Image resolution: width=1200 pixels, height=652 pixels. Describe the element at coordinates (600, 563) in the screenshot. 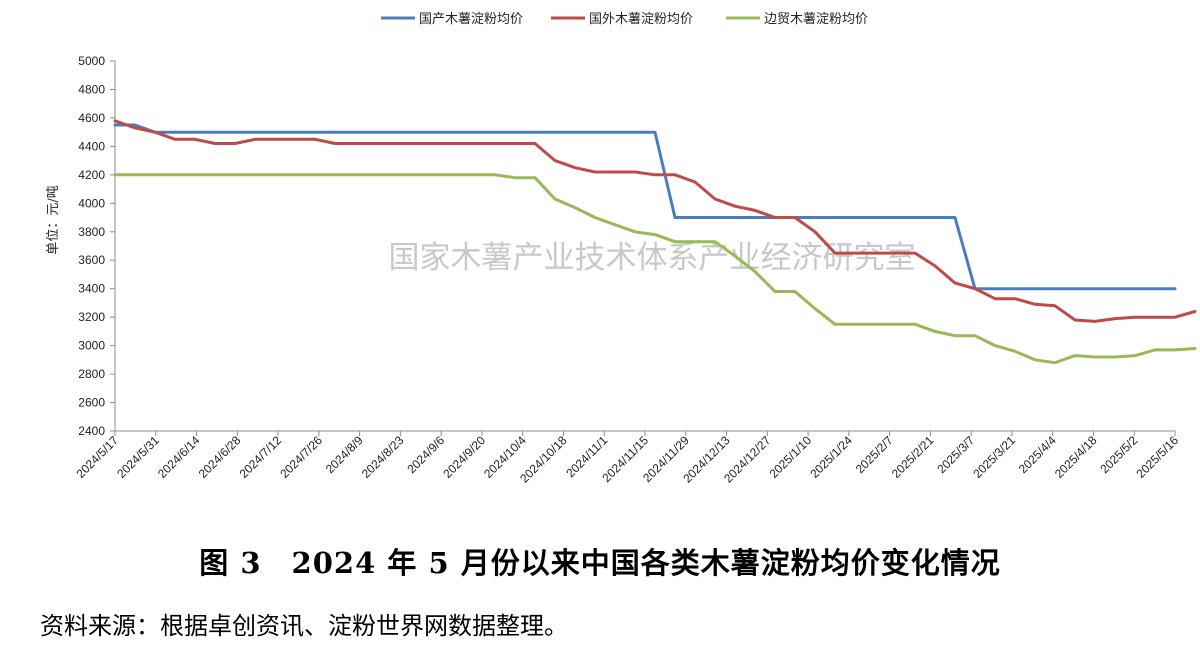

I see `figure-caption: 图 3 2024 年 5 月份以来中国各类木薯淀粉均价变化情况` at that location.